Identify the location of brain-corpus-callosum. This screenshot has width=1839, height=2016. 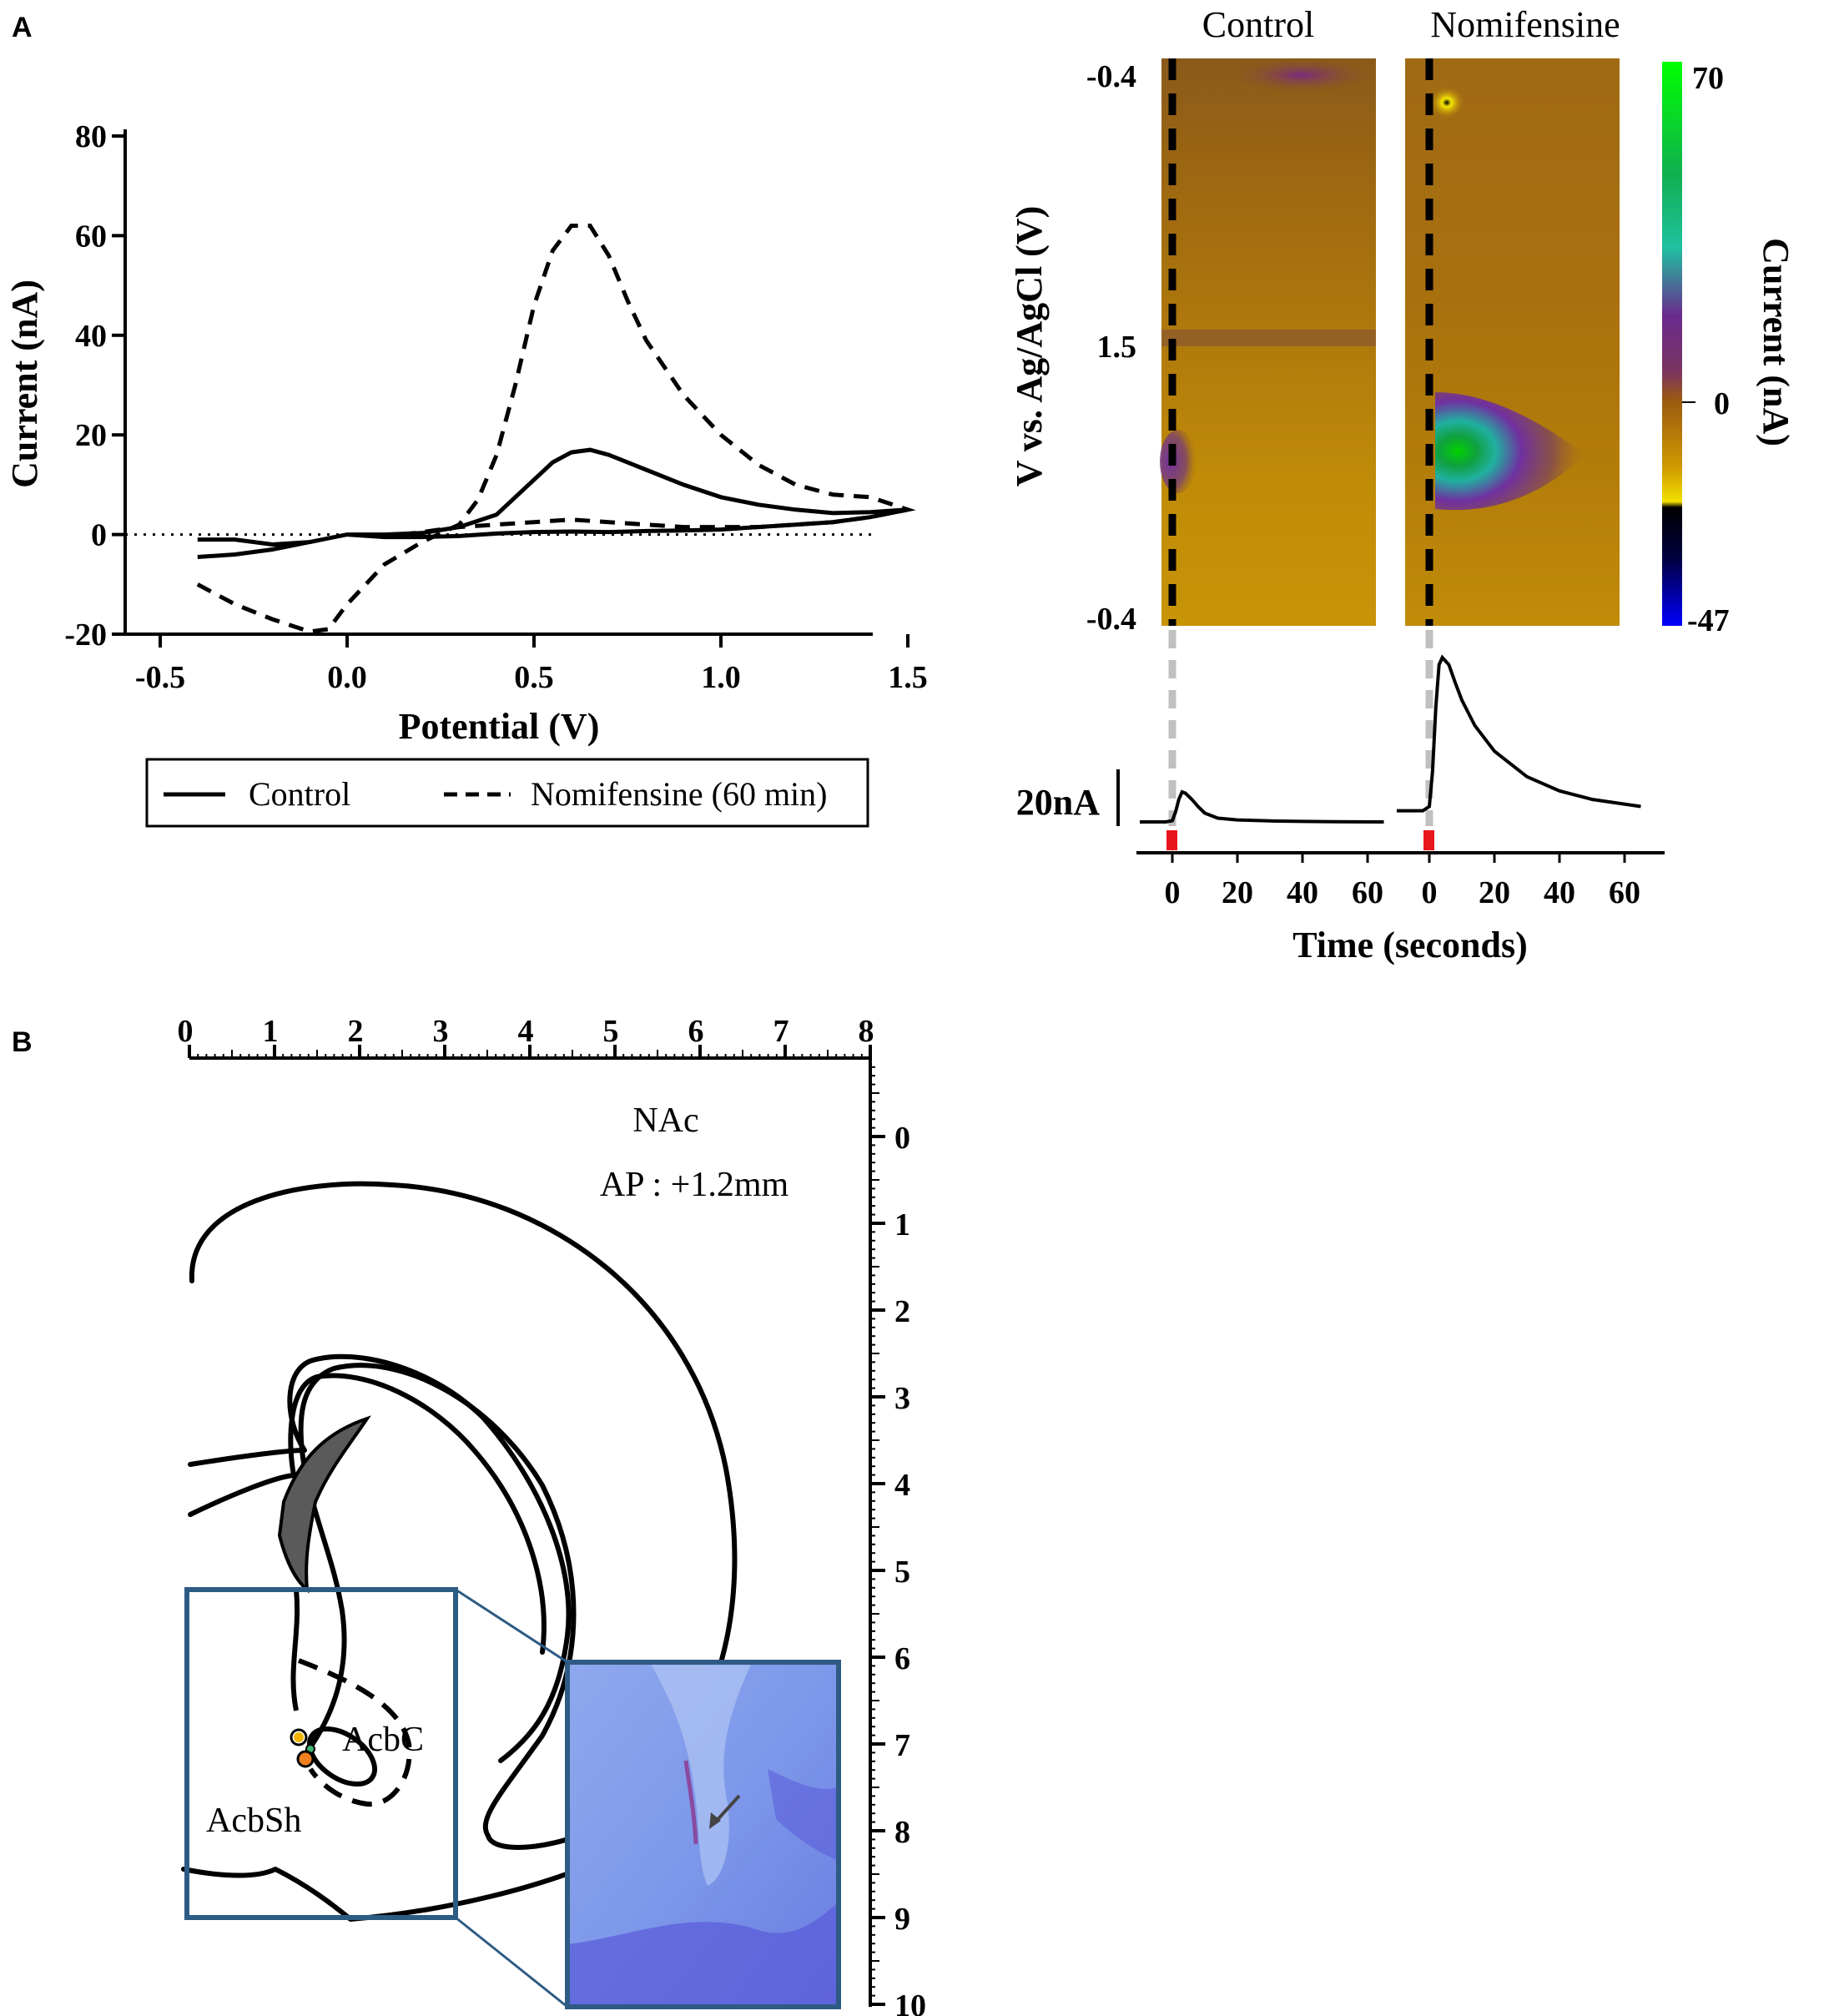
(380, 1558).